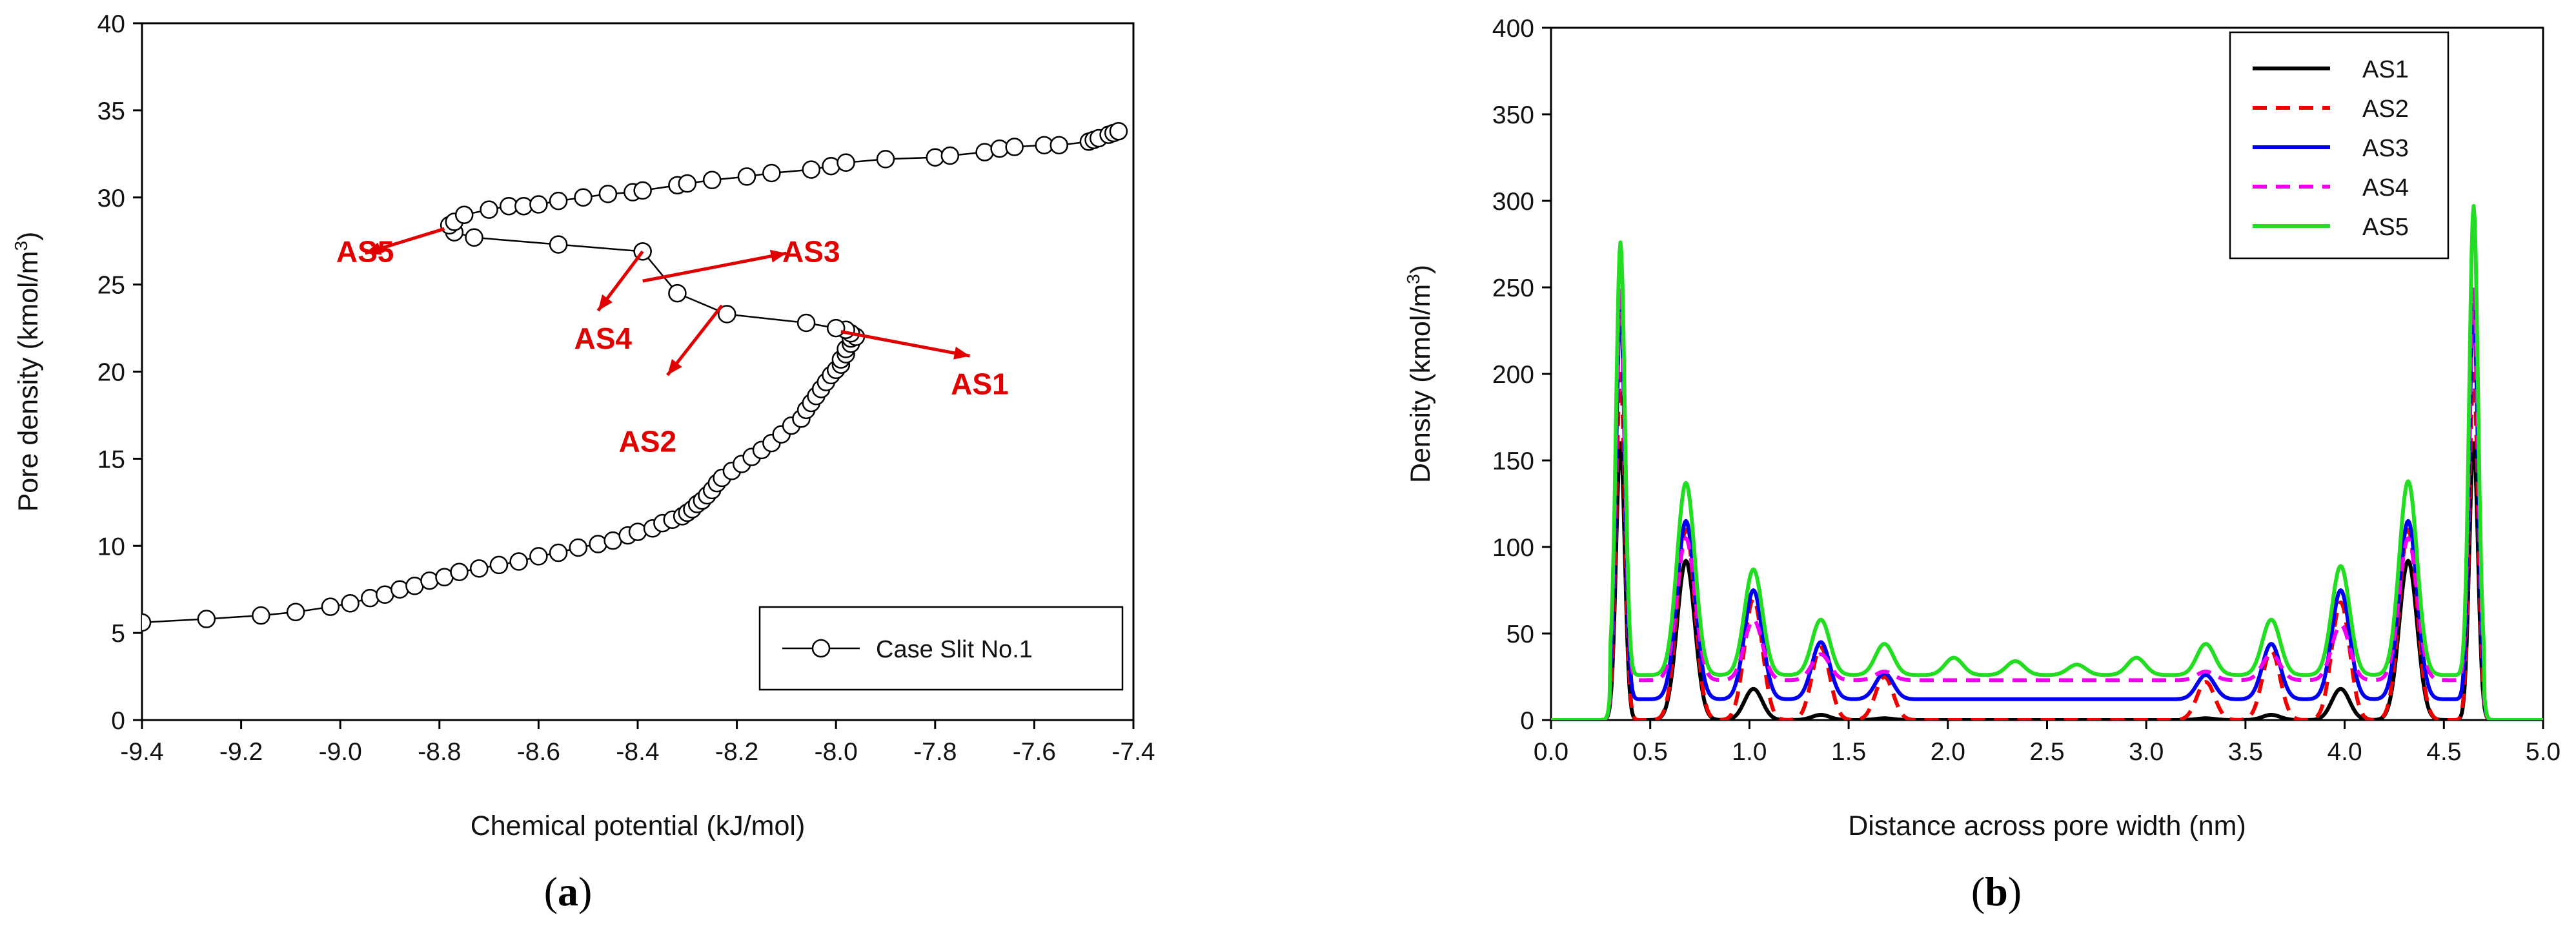 The width and height of the screenshot is (2576, 937). Describe the element at coordinates (954, 649) in the screenshot. I see `legend-label: Case Slit No.1` at that location.